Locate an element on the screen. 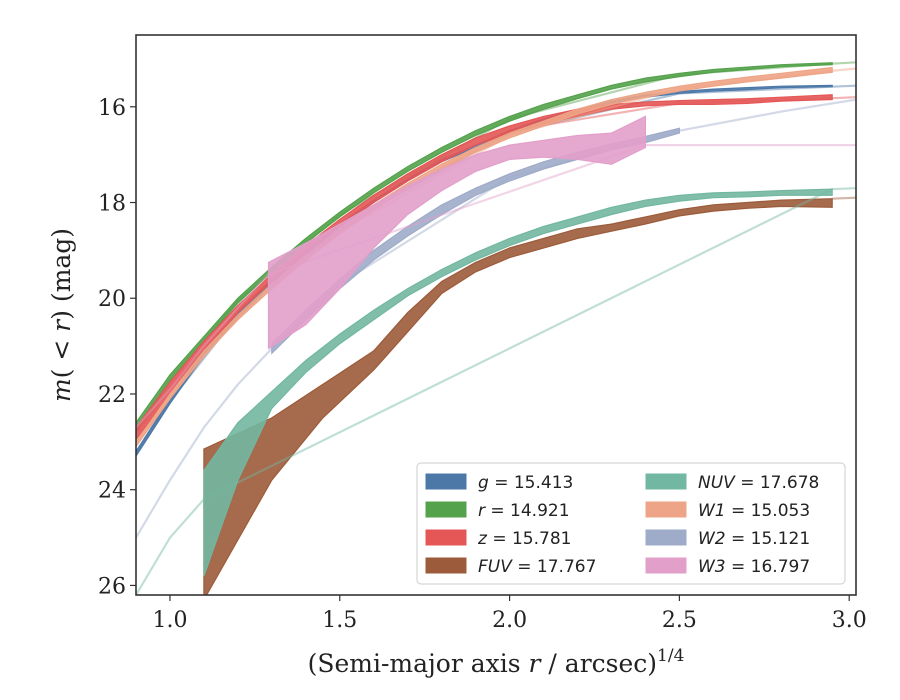  y-tick-label: 24 is located at coordinates (112, 491).